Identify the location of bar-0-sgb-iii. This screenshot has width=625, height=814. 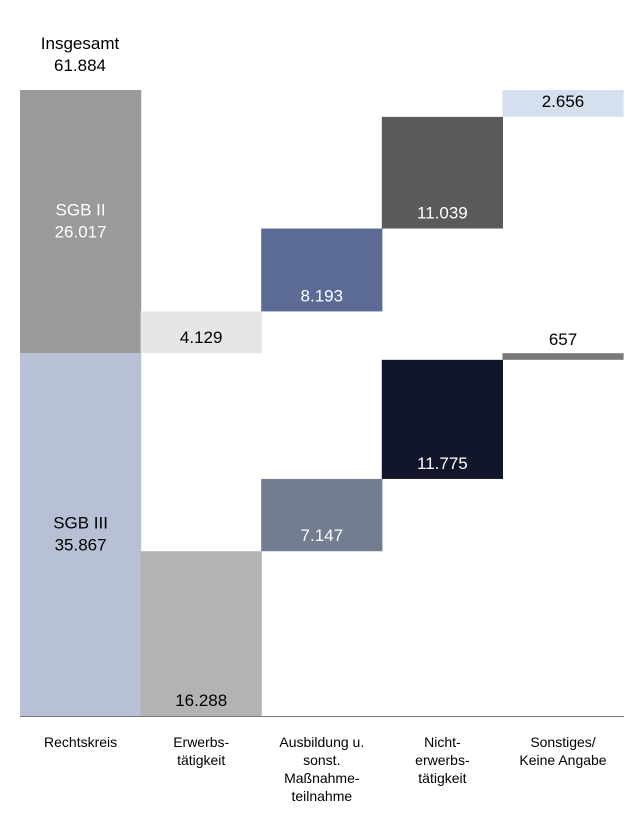
(81, 534).